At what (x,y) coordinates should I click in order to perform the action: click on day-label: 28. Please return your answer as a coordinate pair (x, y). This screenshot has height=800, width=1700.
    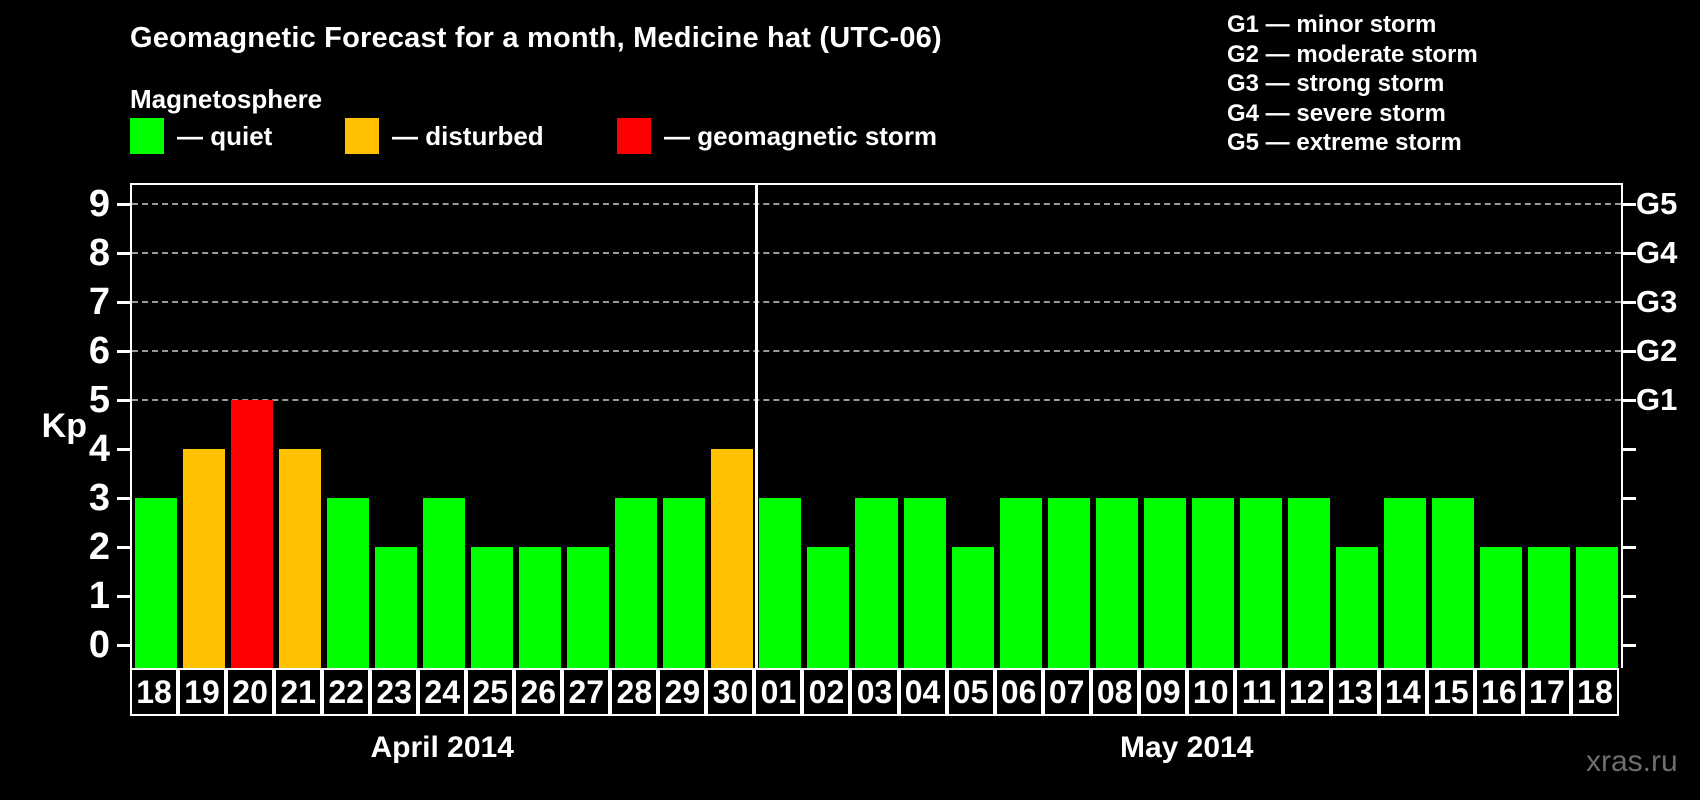
    Looking at the image, I should click on (634, 692).